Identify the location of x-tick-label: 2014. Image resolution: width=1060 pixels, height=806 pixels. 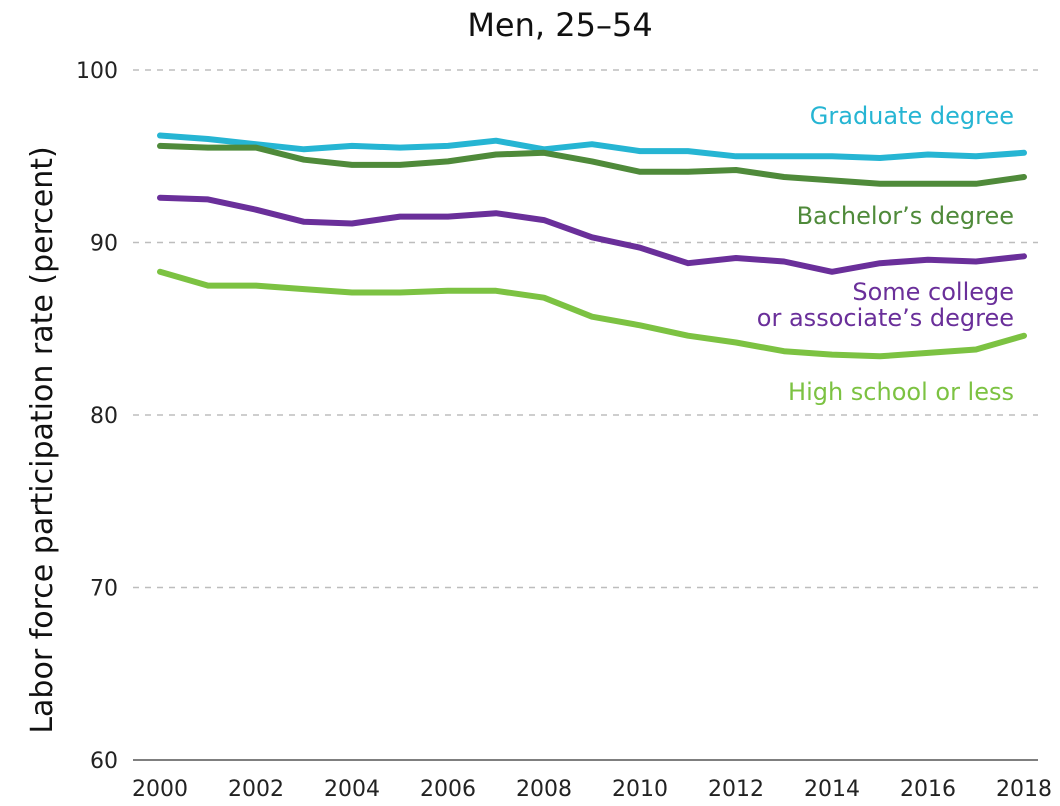
(832, 789).